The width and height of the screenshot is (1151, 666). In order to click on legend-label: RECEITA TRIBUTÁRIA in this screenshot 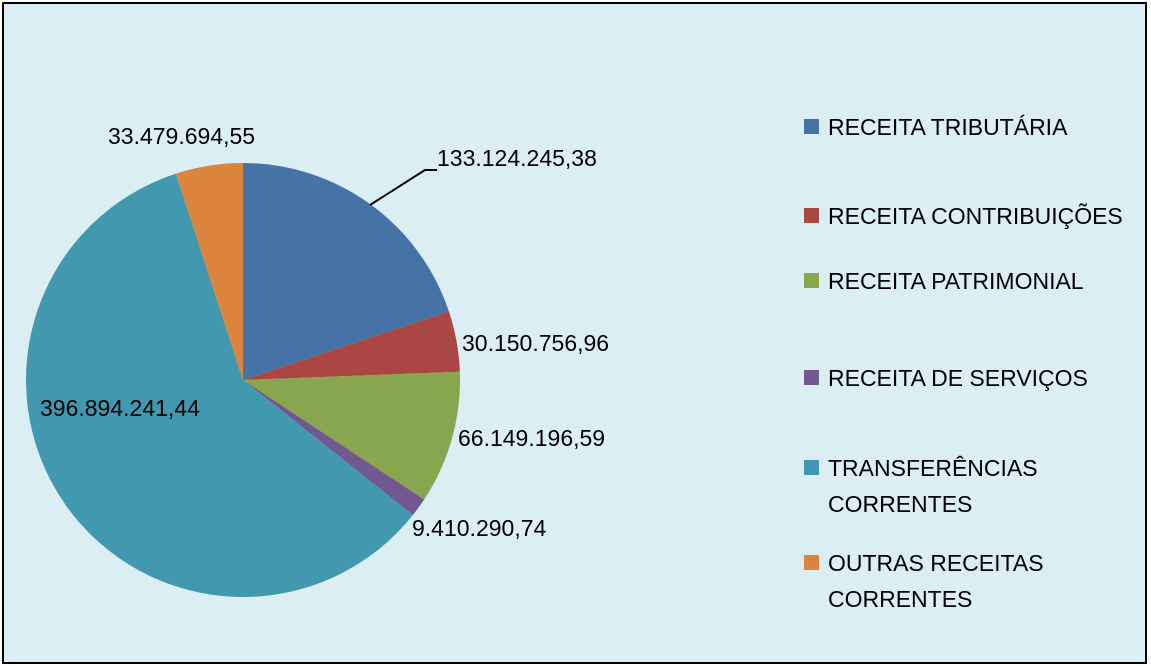, I will do `click(948, 127)`.